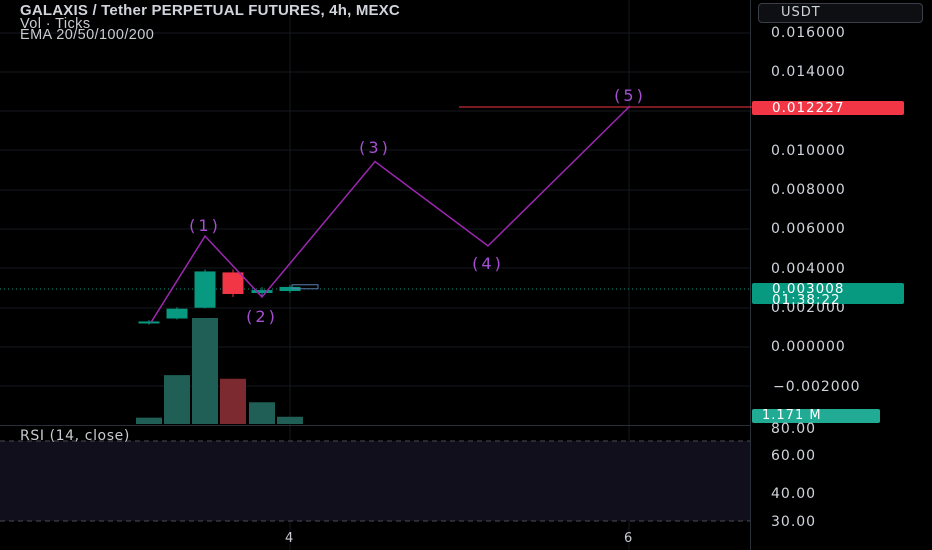 Image resolution: width=932 pixels, height=550 pixels. I want to click on elliott-wave-label: (4), so click(488, 263).